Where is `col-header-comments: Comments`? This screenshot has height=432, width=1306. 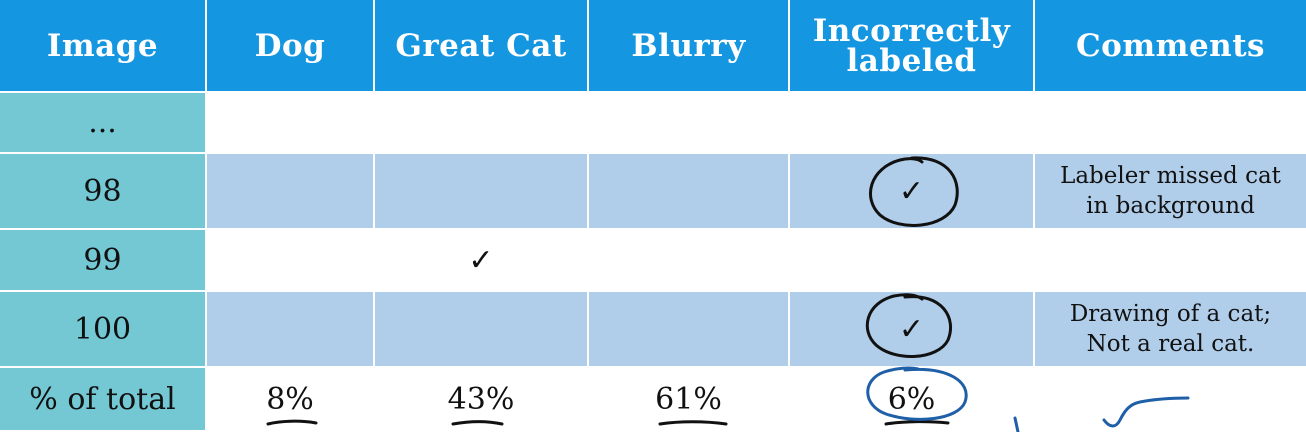
col-header-comments: Comments is located at coordinates (1170, 46).